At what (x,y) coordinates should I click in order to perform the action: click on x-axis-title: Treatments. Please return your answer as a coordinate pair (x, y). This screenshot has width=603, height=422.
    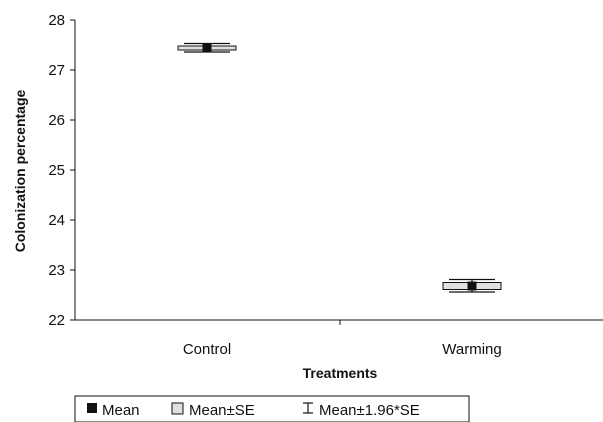
    Looking at the image, I should click on (340, 373).